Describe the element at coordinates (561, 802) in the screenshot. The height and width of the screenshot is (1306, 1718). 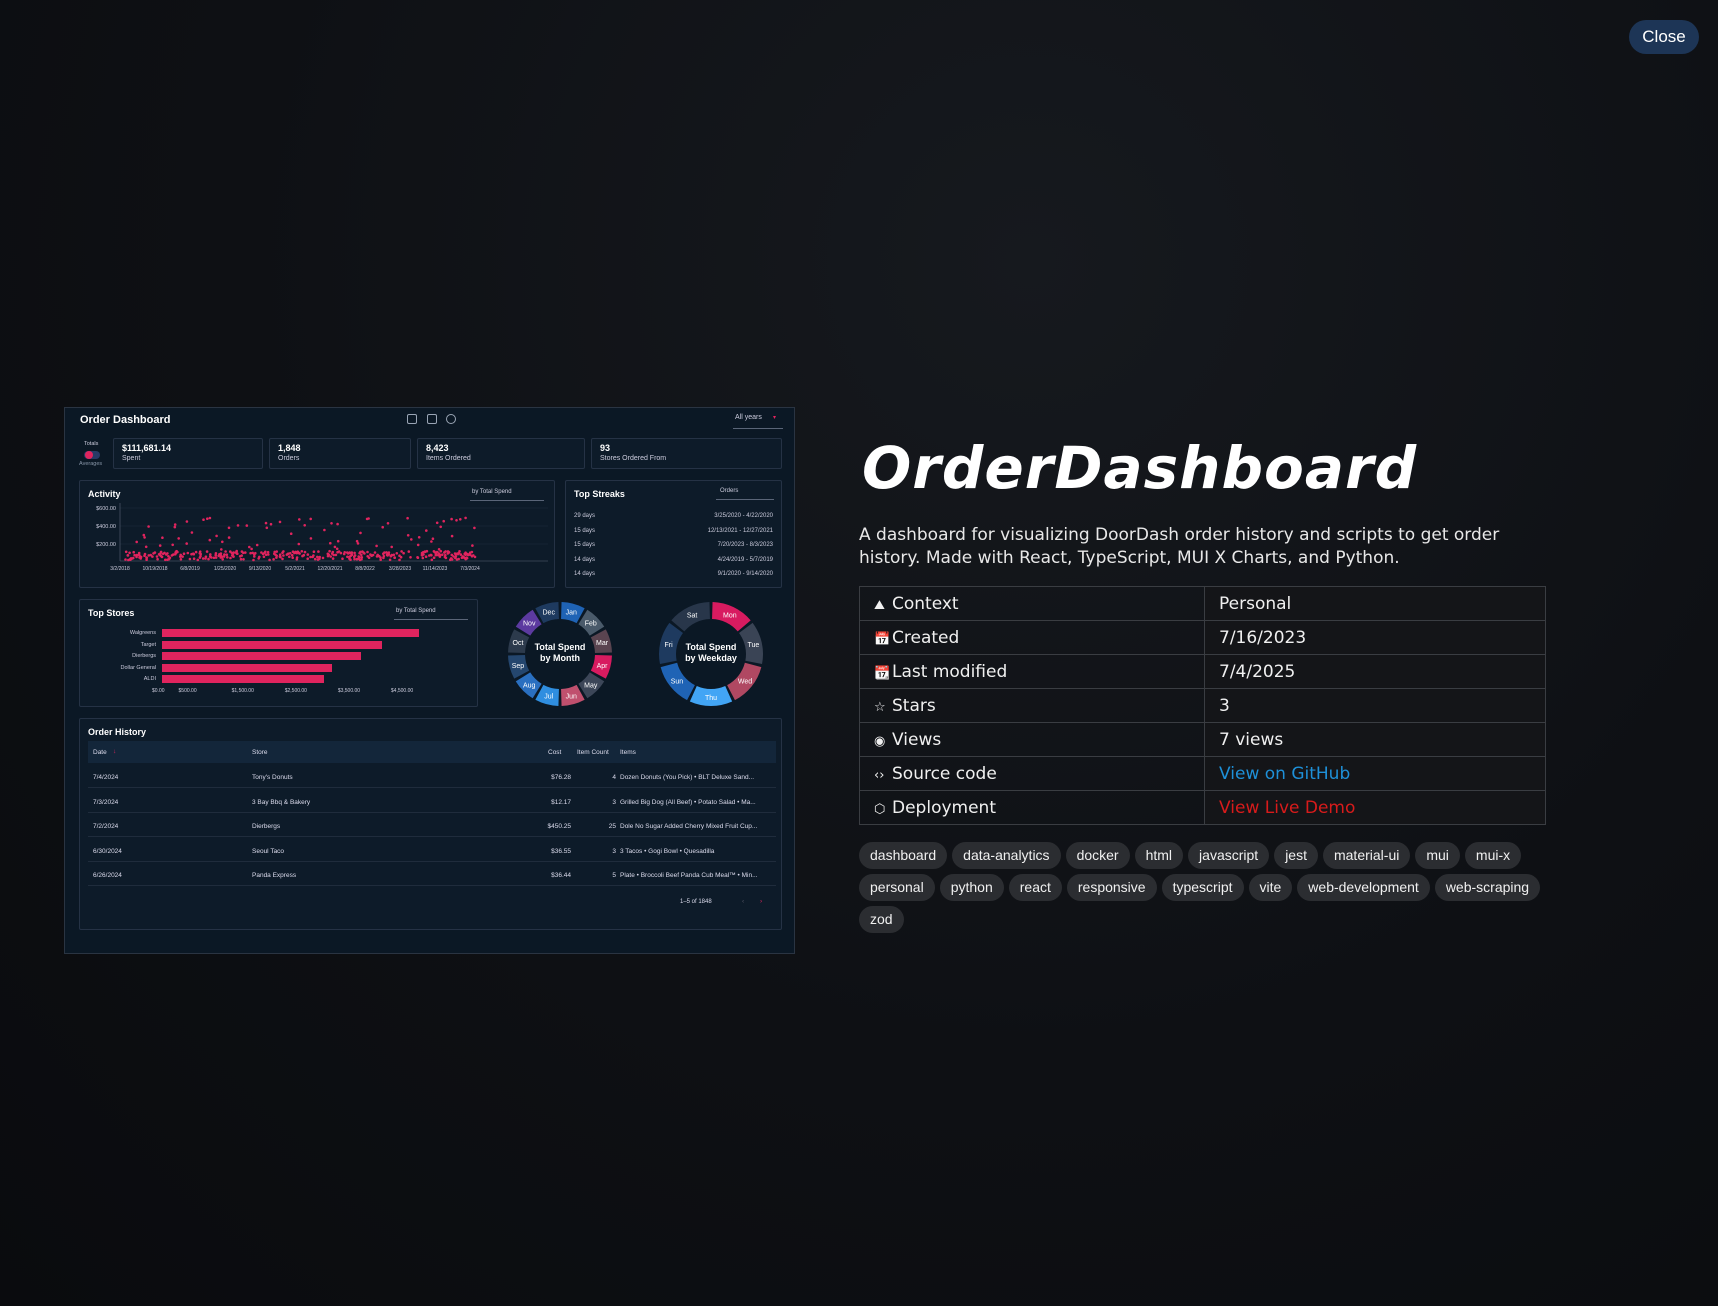
I see `row-cost: $12.17` at that location.